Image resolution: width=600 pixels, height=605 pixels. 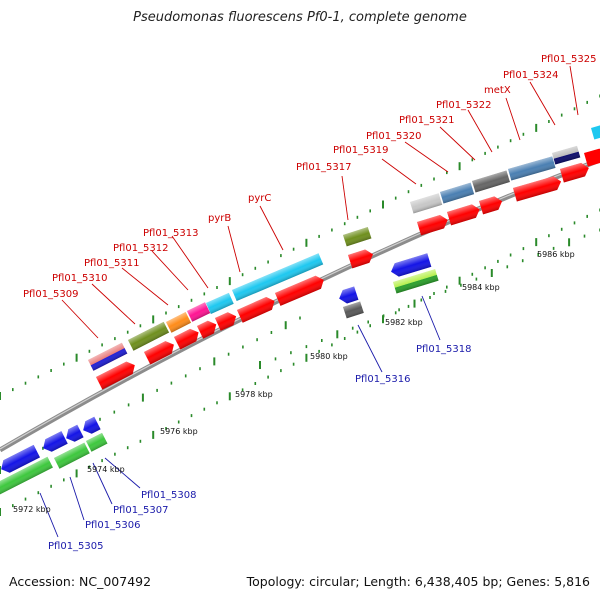 What do you see at coordinates (444, 349) in the screenshot?
I see `gene-label: Pfl01_5318` at bounding box center [444, 349].